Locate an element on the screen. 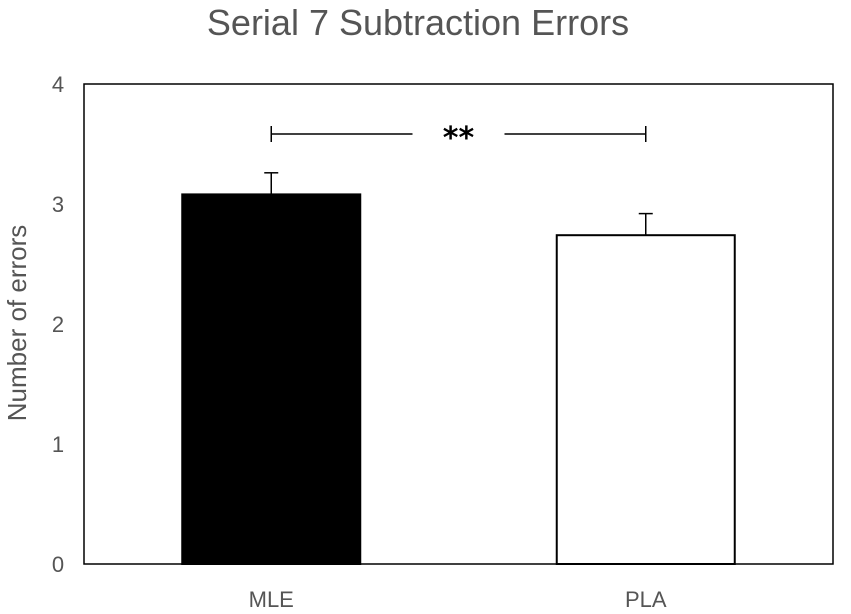  y-tick-label: 0 is located at coordinates (58, 564).